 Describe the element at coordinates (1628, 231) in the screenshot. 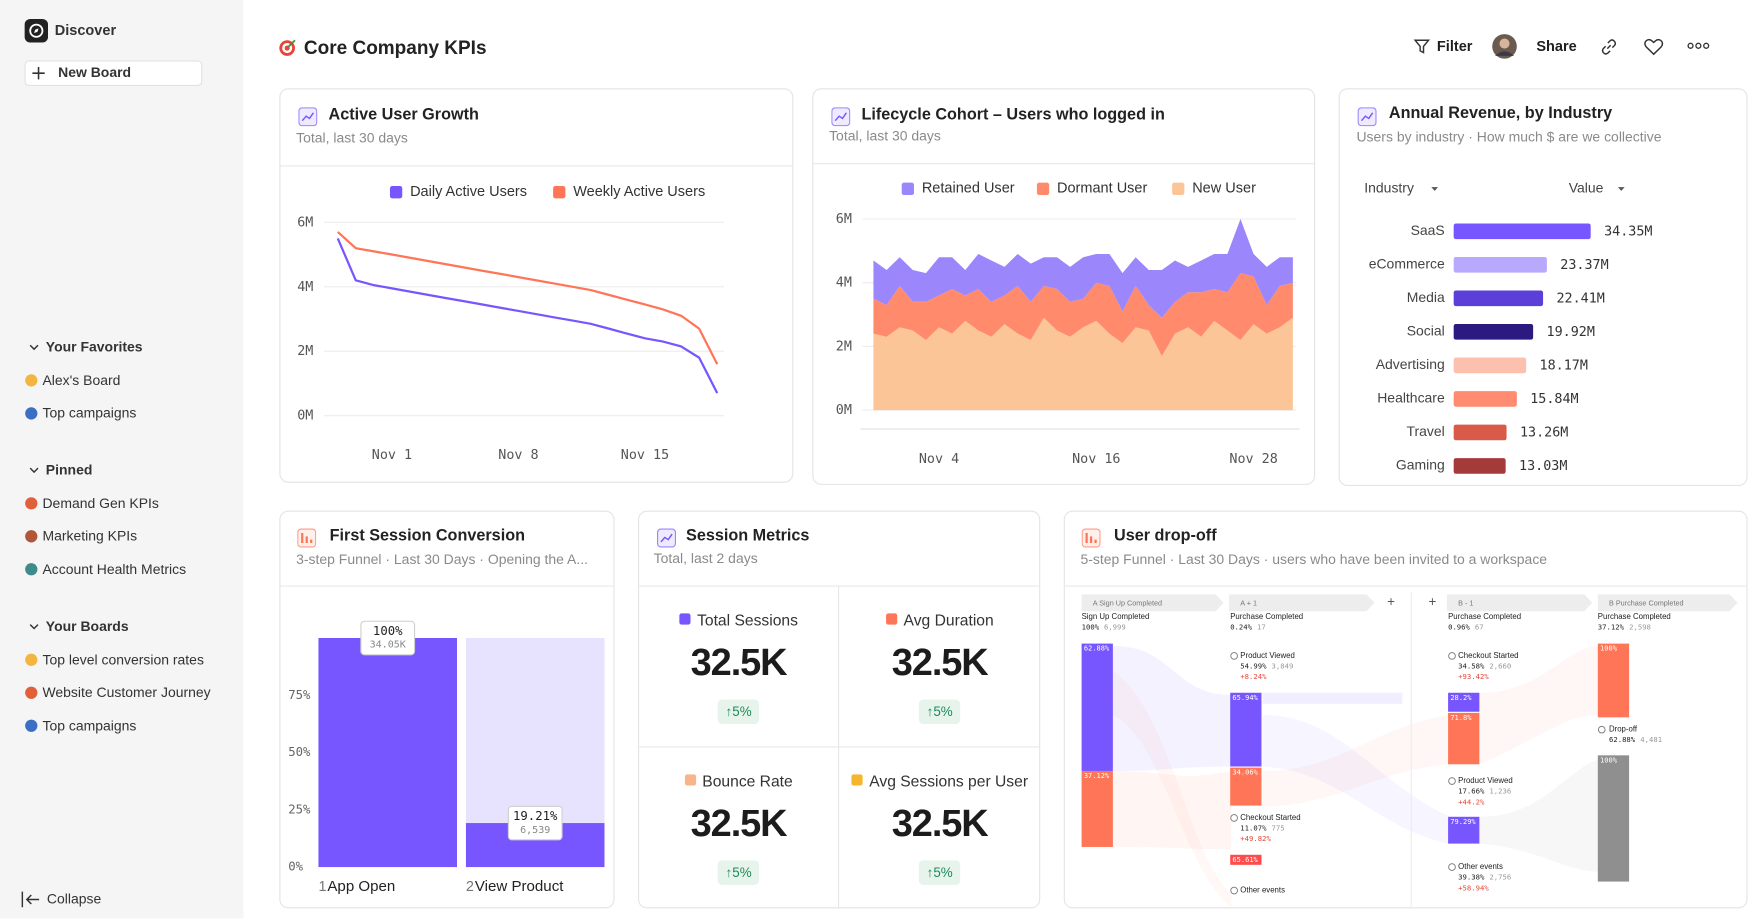

I see `value-label: 34.35M` at that location.